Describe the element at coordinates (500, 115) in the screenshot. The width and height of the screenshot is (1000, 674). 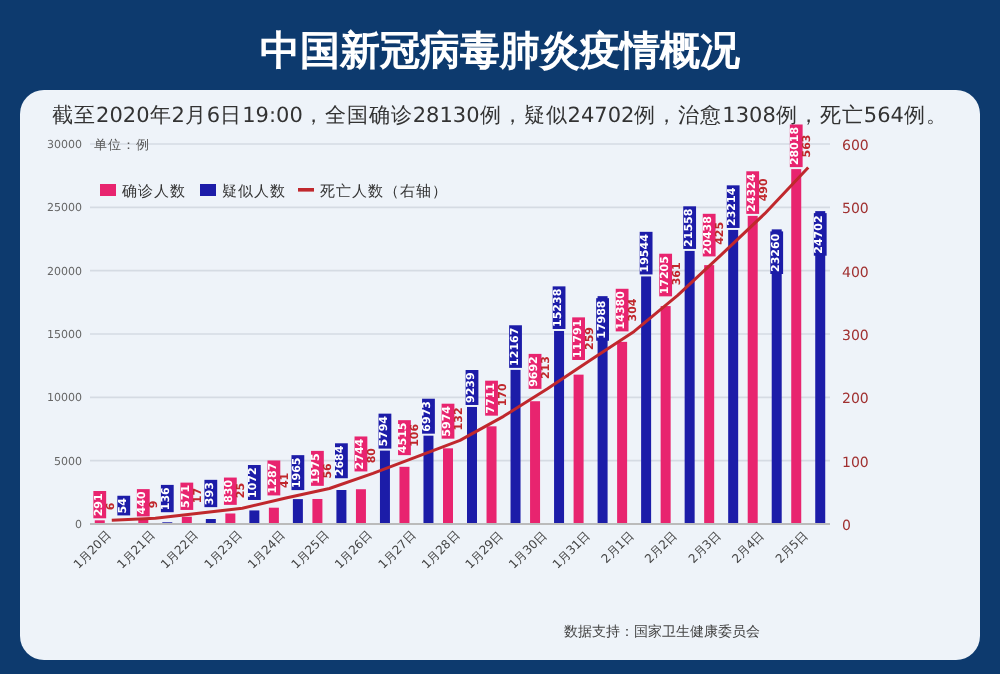
I see `chart-subtitle: 截至2020年2月6日19:00，全国确诊28130例，疑似24702例，治愈1308例，死亡564例。` at that location.